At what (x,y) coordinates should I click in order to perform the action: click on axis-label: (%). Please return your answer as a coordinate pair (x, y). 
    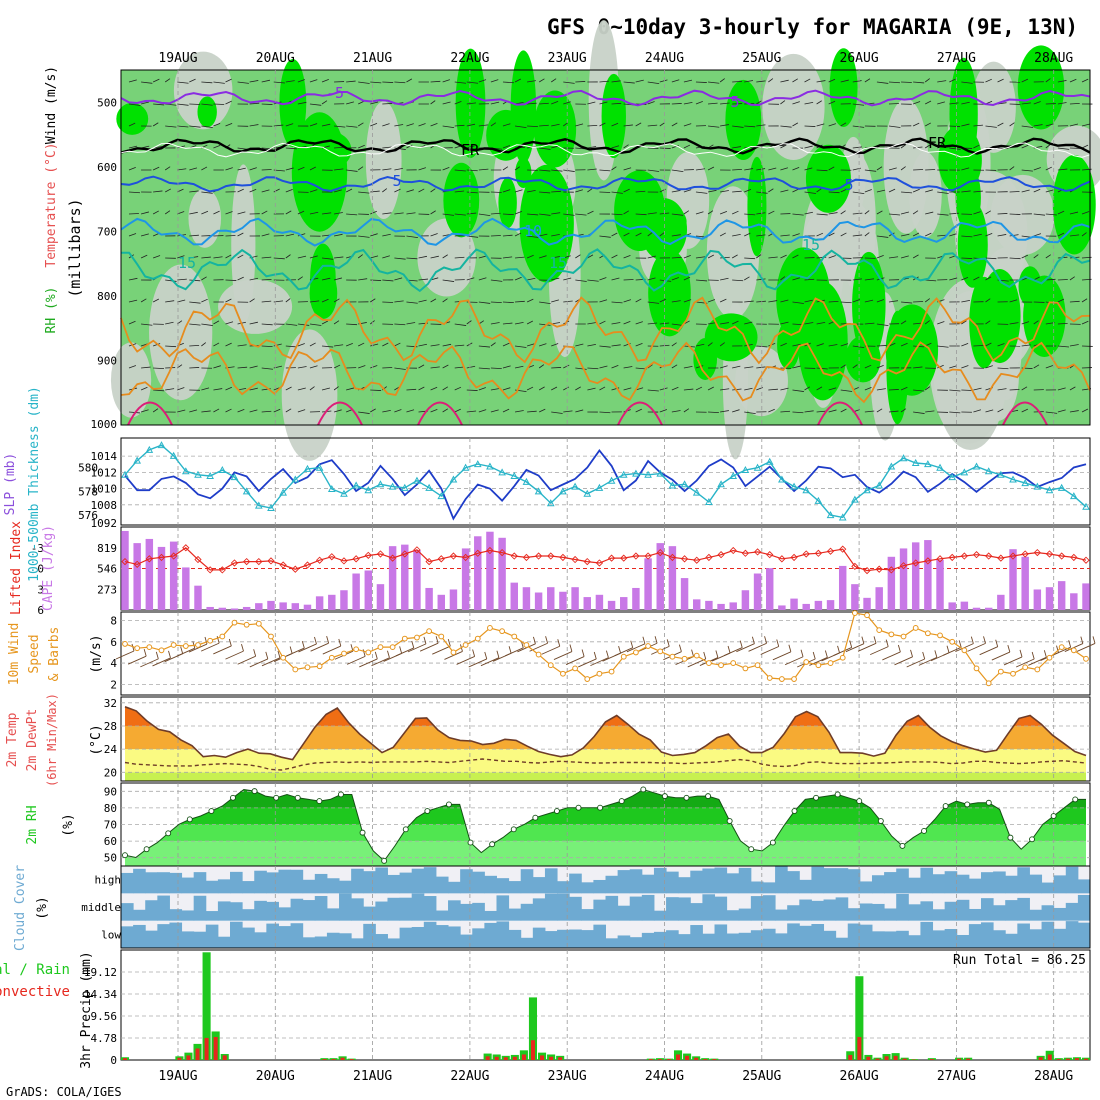
    Looking at the image, I should click on (68, 824).